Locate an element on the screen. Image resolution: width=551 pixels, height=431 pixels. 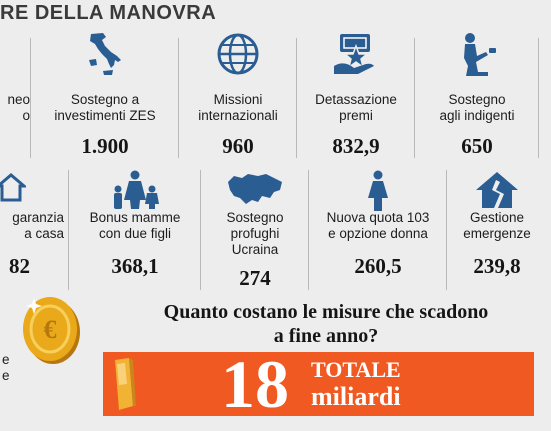
woman-icon is located at coordinates (378, 190).